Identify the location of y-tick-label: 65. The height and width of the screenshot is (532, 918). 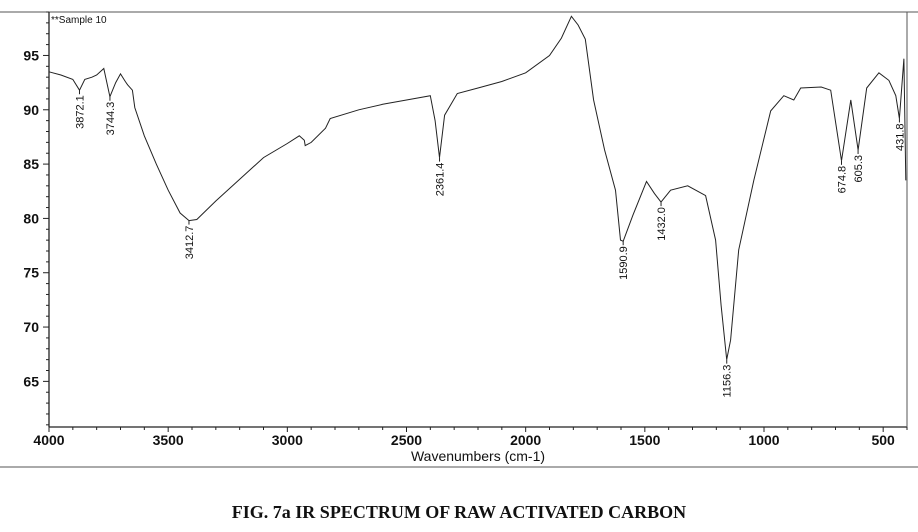
(31, 381).